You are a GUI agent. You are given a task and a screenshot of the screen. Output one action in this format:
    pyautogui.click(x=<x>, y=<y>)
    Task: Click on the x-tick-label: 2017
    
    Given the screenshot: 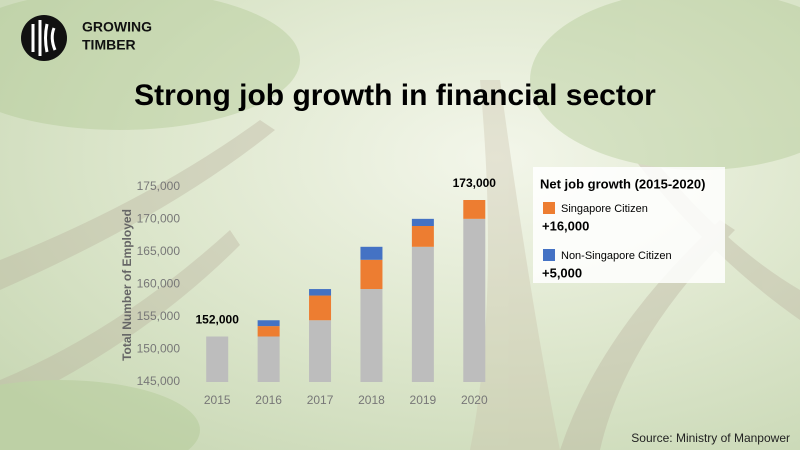 What is the action you would take?
    pyautogui.click(x=320, y=400)
    